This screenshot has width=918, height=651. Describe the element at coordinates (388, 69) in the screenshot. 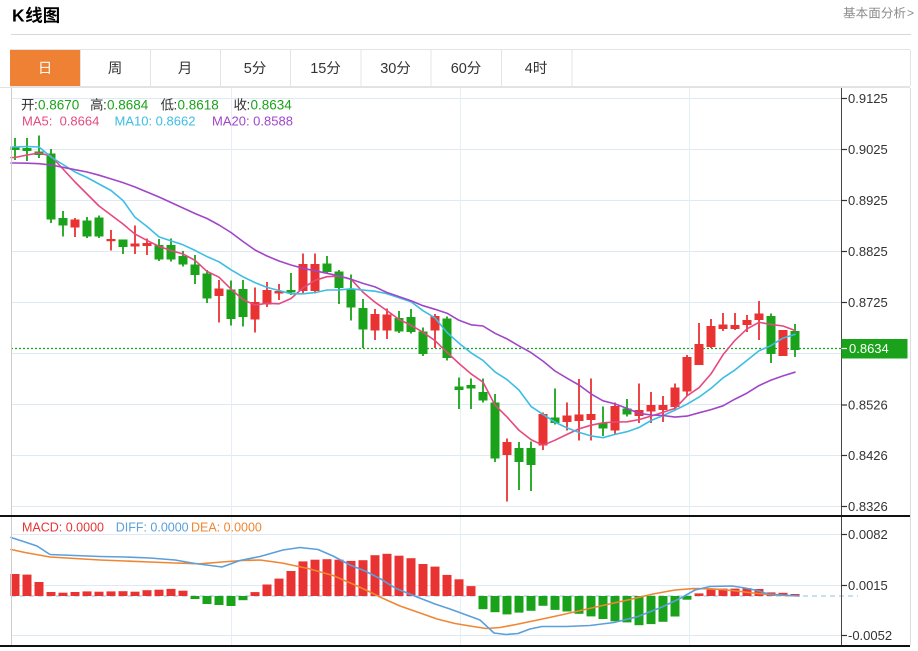

I see `svg-text: 30` at that location.